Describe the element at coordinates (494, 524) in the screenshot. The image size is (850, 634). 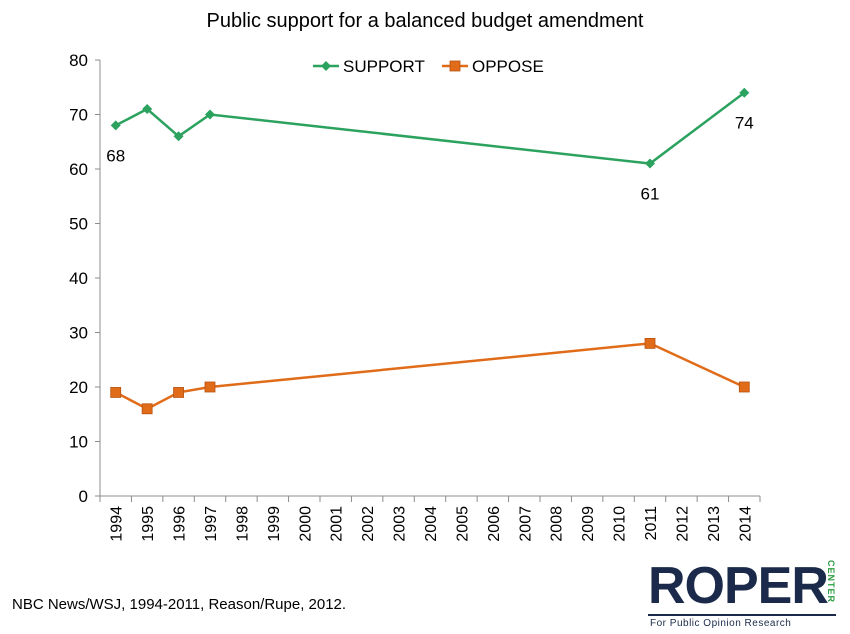
I see `x-tick-label: 2006` at that location.